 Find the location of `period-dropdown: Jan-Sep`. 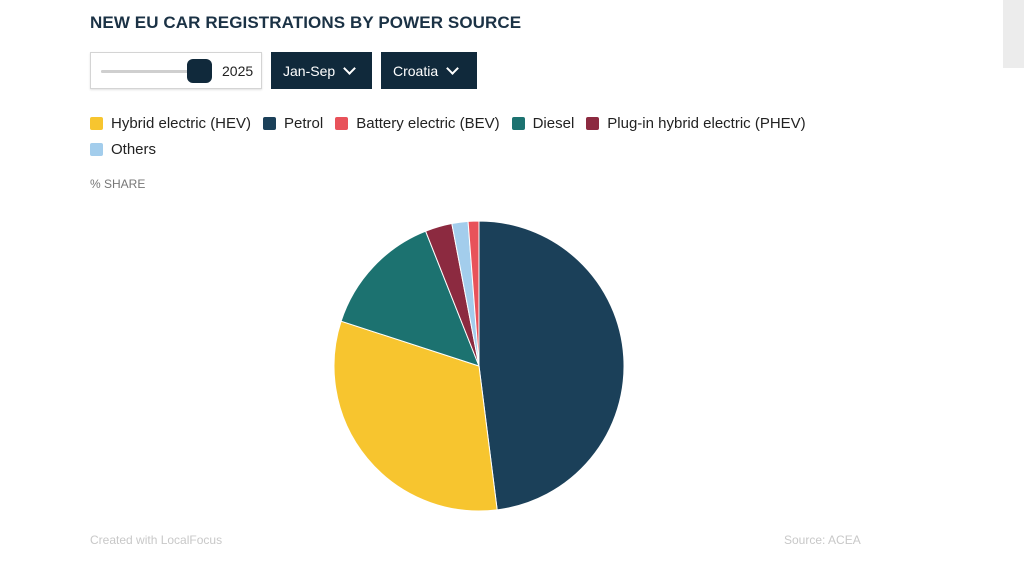

period-dropdown: Jan-Sep is located at coordinates (321, 70).